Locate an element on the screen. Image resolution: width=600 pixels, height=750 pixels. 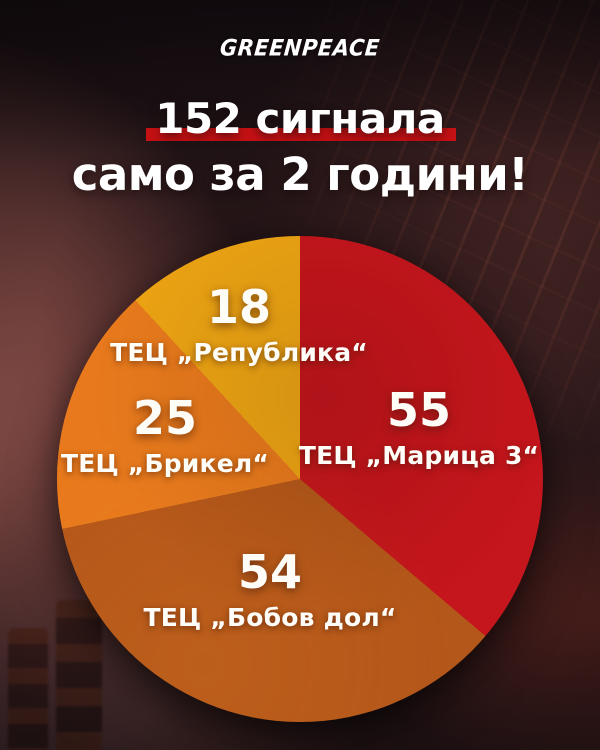
logo-container: GREENPEACE is located at coordinates (300, 48).